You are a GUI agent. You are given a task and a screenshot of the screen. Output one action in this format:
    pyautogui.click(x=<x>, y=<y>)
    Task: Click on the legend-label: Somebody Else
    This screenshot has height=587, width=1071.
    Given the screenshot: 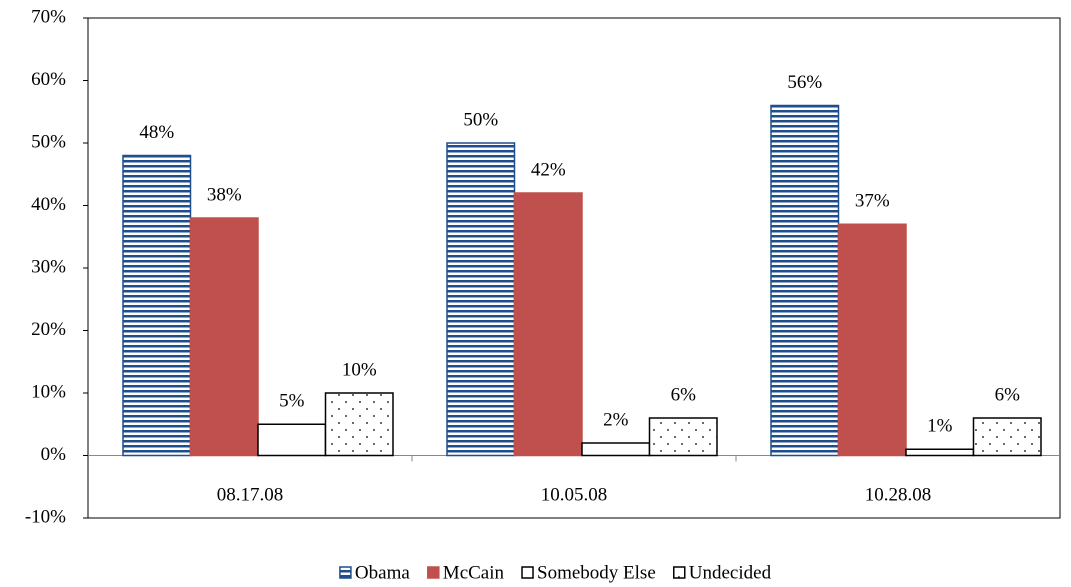 What is the action you would take?
    pyautogui.click(x=596, y=572)
    